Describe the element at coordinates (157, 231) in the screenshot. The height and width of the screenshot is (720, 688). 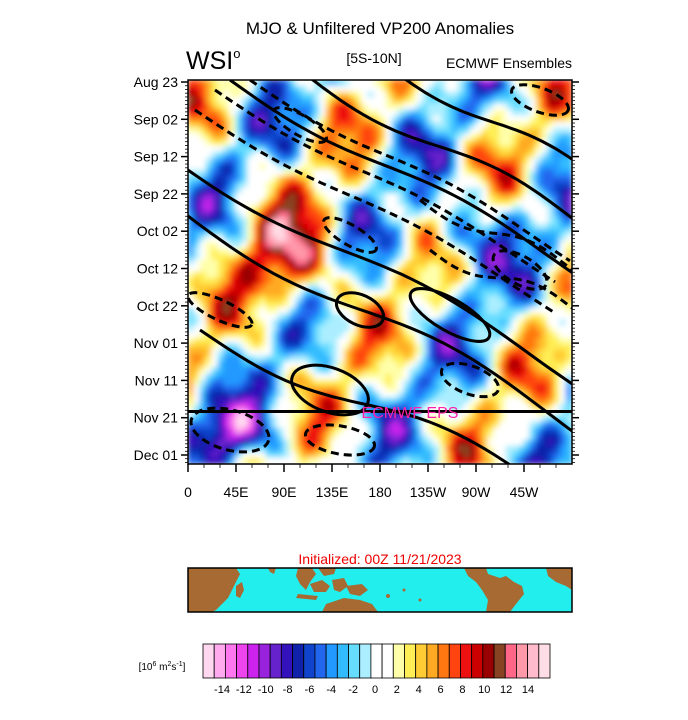
I see `y-tick-label: Oct 02` at that location.